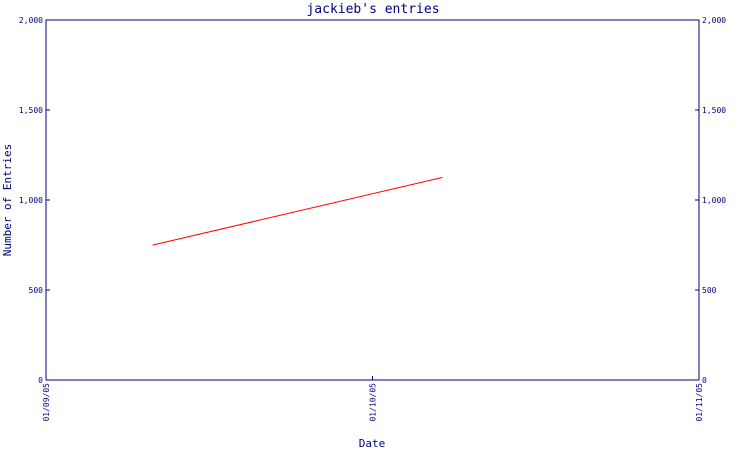 This screenshot has height=450, width=750. What do you see at coordinates (714, 200) in the screenshot?
I see `y-tick-right-label: 1,000` at bounding box center [714, 200].